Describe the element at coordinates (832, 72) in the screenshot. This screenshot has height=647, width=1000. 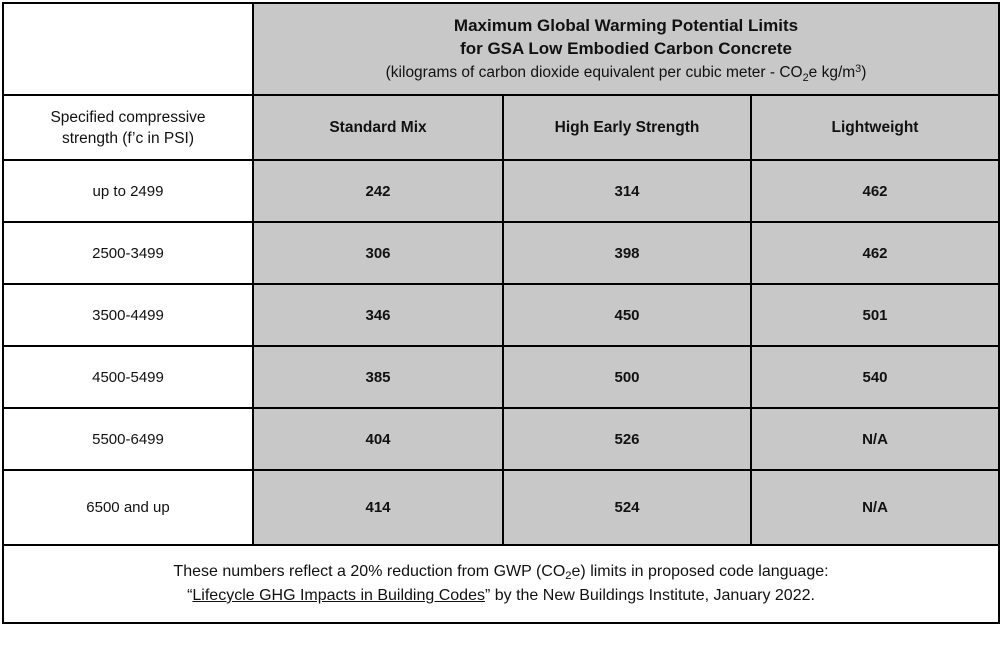
I see `subtitle-mid: e kg/m` at that location.